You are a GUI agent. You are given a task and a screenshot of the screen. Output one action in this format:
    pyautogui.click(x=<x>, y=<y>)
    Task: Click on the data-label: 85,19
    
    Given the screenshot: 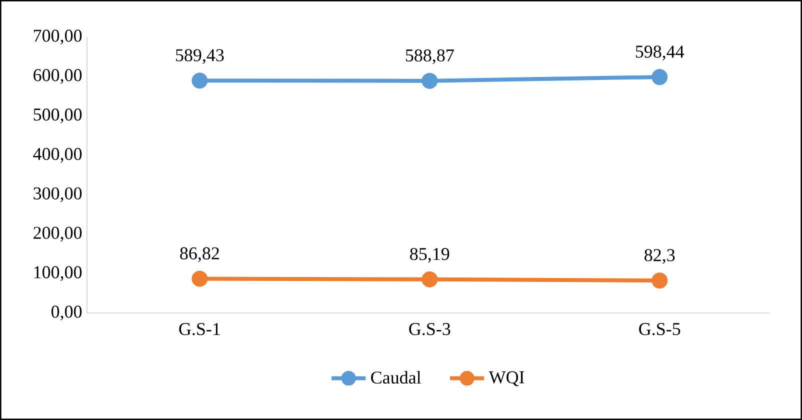 What is the action you would take?
    pyautogui.click(x=430, y=255)
    